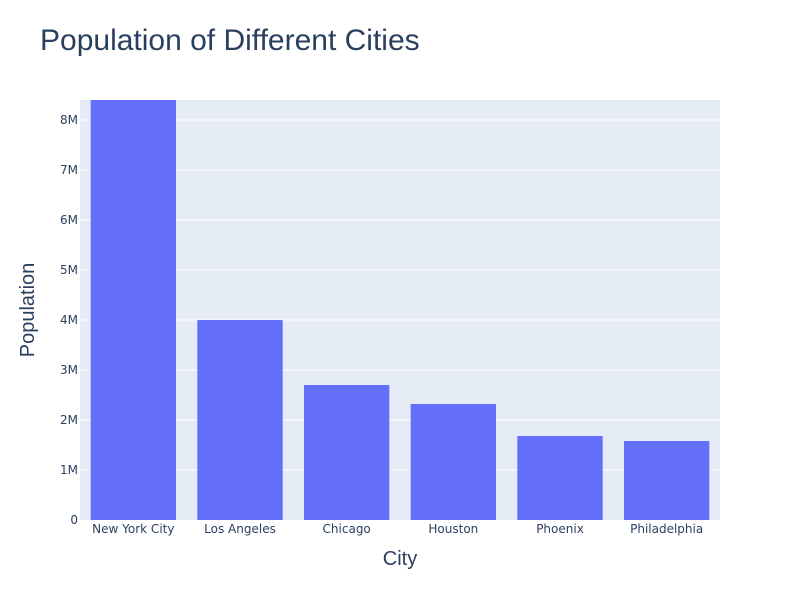 The image size is (800, 600). I want to click on bar-houston, so click(453, 462).